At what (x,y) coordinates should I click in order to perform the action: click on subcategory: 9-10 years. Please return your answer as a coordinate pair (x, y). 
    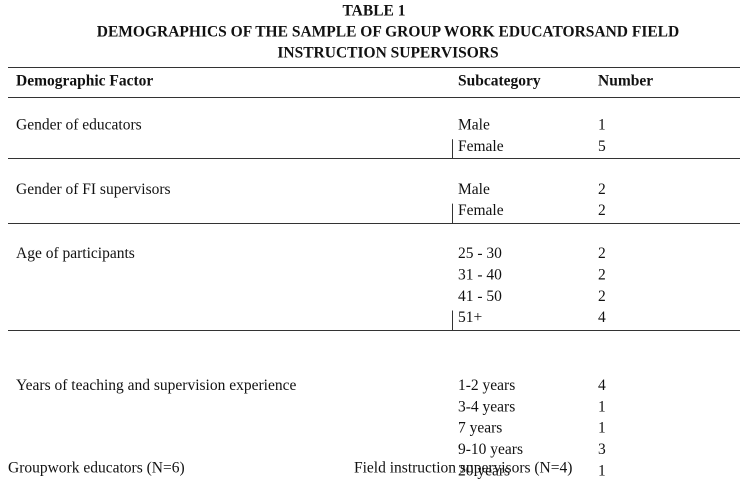
    Looking at the image, I should click on (490, 449).